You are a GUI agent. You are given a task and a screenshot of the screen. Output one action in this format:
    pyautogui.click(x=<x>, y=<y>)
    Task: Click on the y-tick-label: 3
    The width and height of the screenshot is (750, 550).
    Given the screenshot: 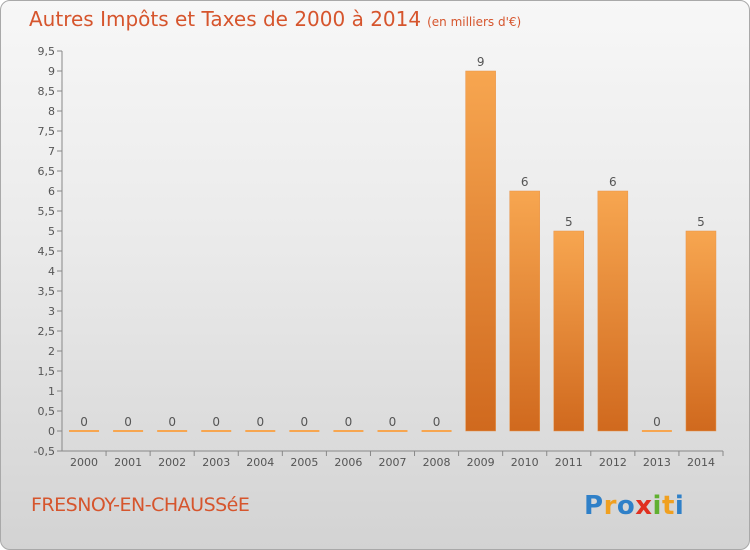 What is the action you would take?
    pyautogui.click(x=51, y=311)
    